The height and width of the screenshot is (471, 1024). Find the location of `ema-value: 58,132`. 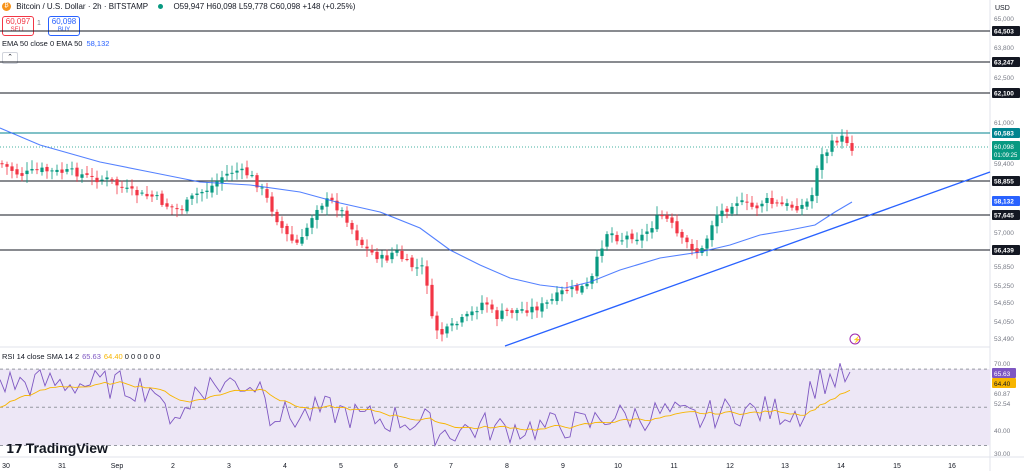

ema-value: 58,132 is located at coordinates (98, 43).